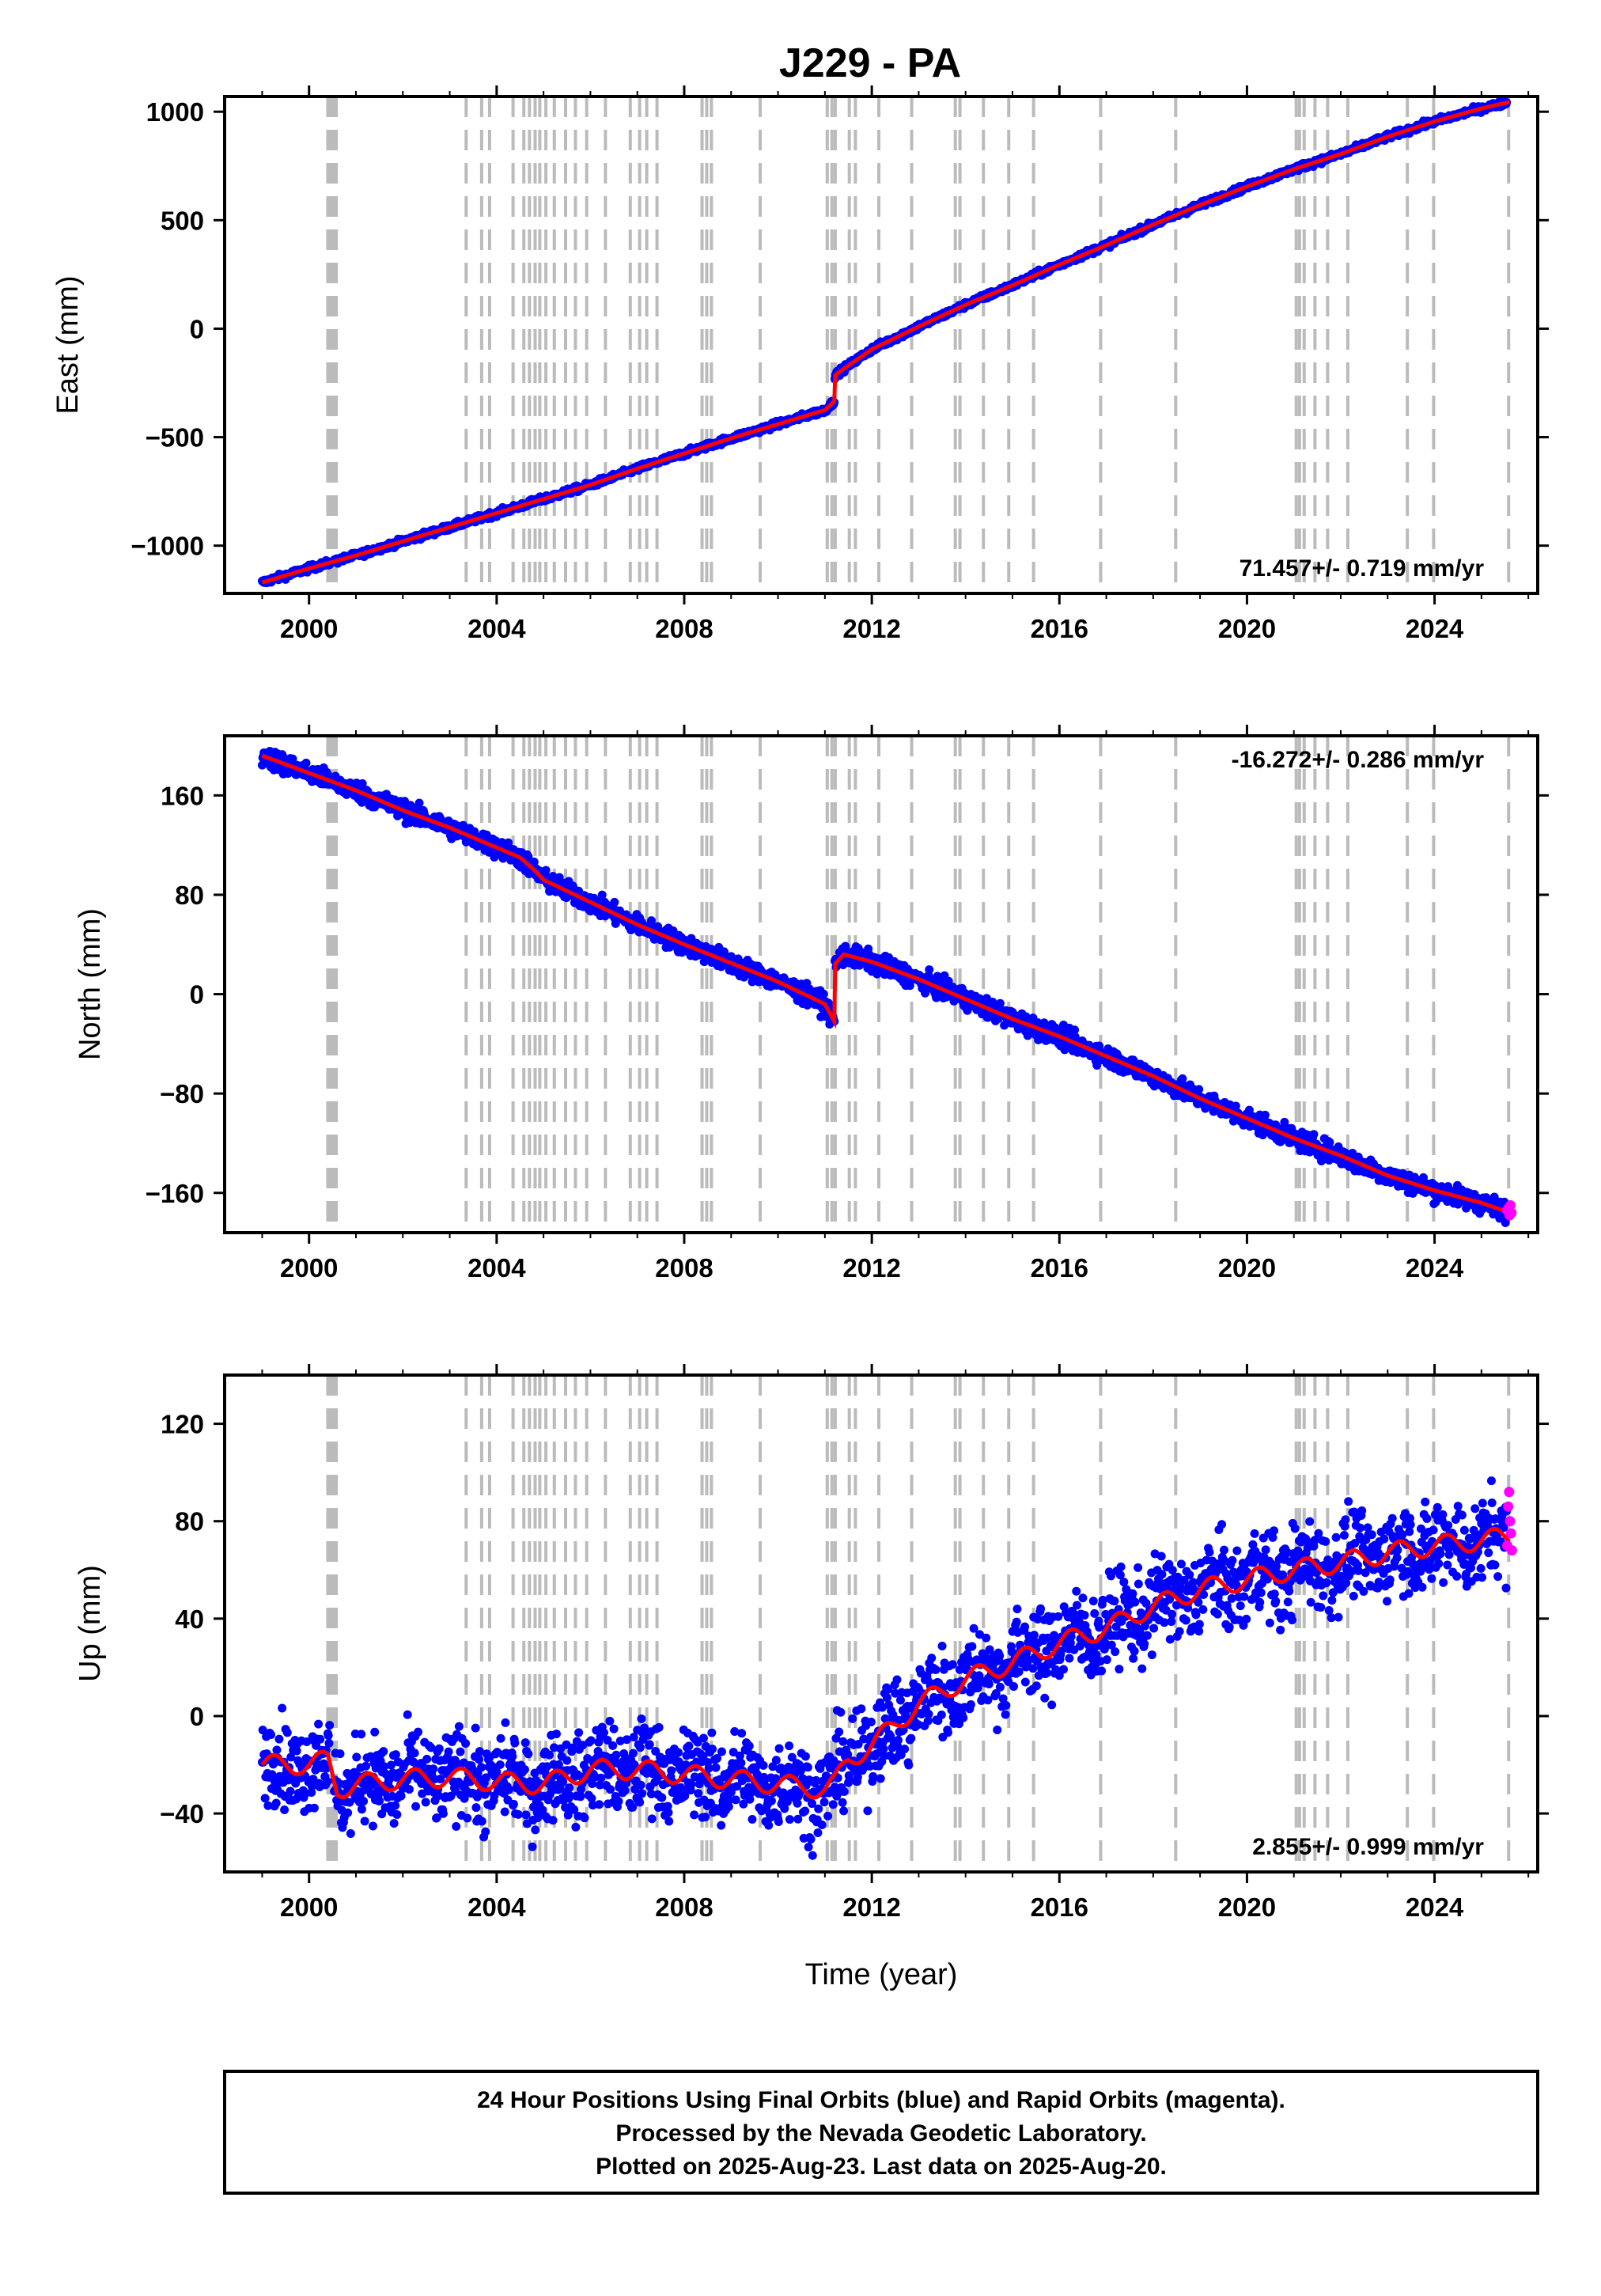  What do you see at coordinates (1358, 760) in the screenshot?
I see `rate-label: -16.272+/- 0.286 mm/yr` at bounding box center [1358, 760].